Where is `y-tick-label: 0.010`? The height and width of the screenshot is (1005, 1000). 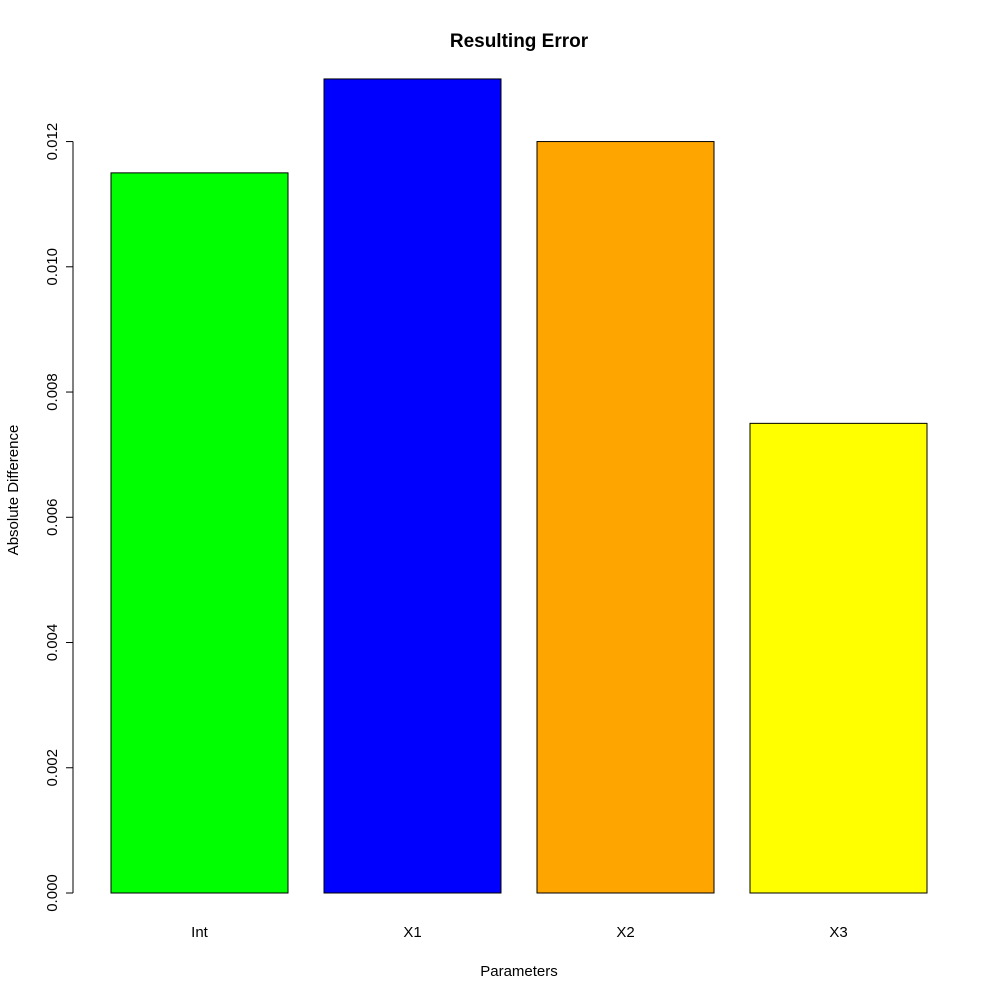
y-tick-label: 0.010 is located at coordinates (52, 267).